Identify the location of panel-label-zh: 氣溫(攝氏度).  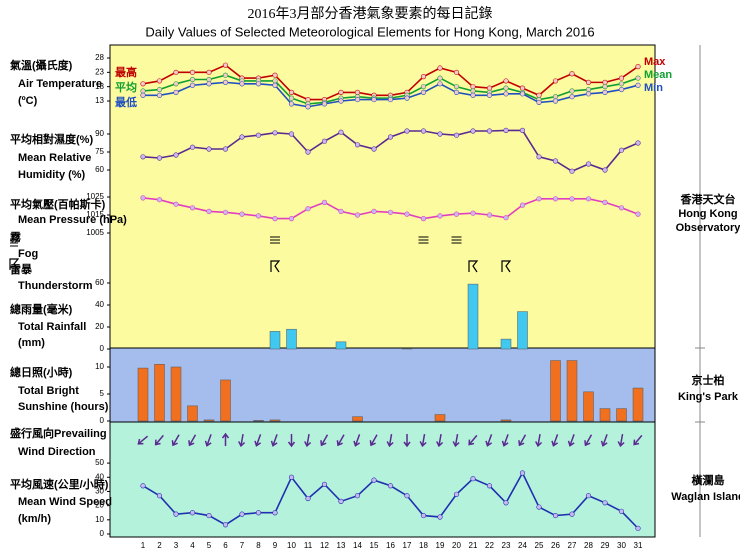
(41, 65).